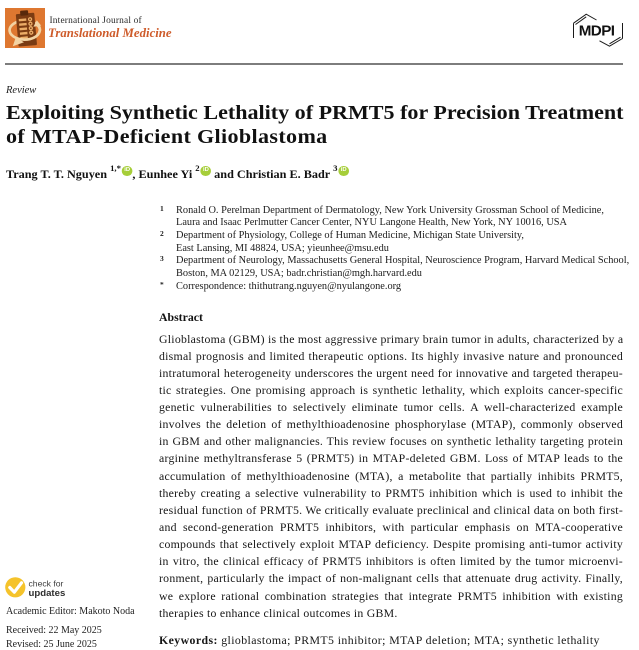 This screenshot has height=650, width=639. Describe the element at coordinates (46, 584) in the screenshot. I see `svg-text: check for` at that location.